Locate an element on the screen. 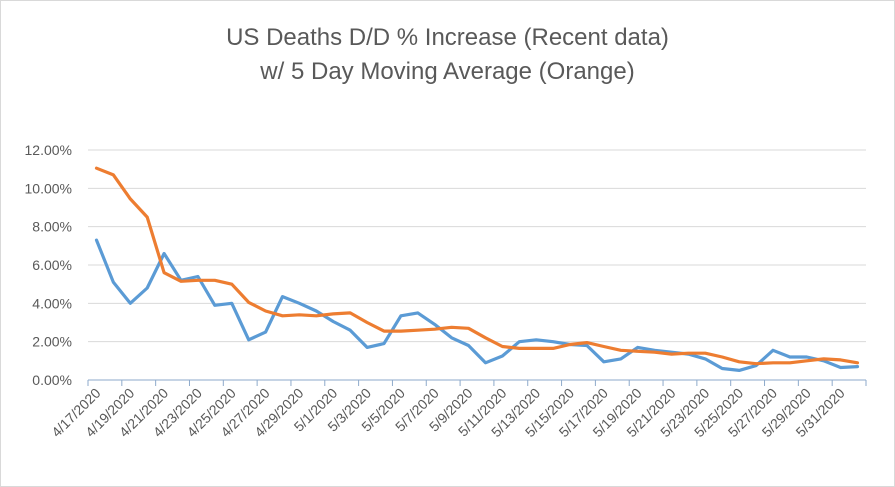 The image size is (895, 487). y-tick-label: 2.00% is located at coordinates (52, 342).